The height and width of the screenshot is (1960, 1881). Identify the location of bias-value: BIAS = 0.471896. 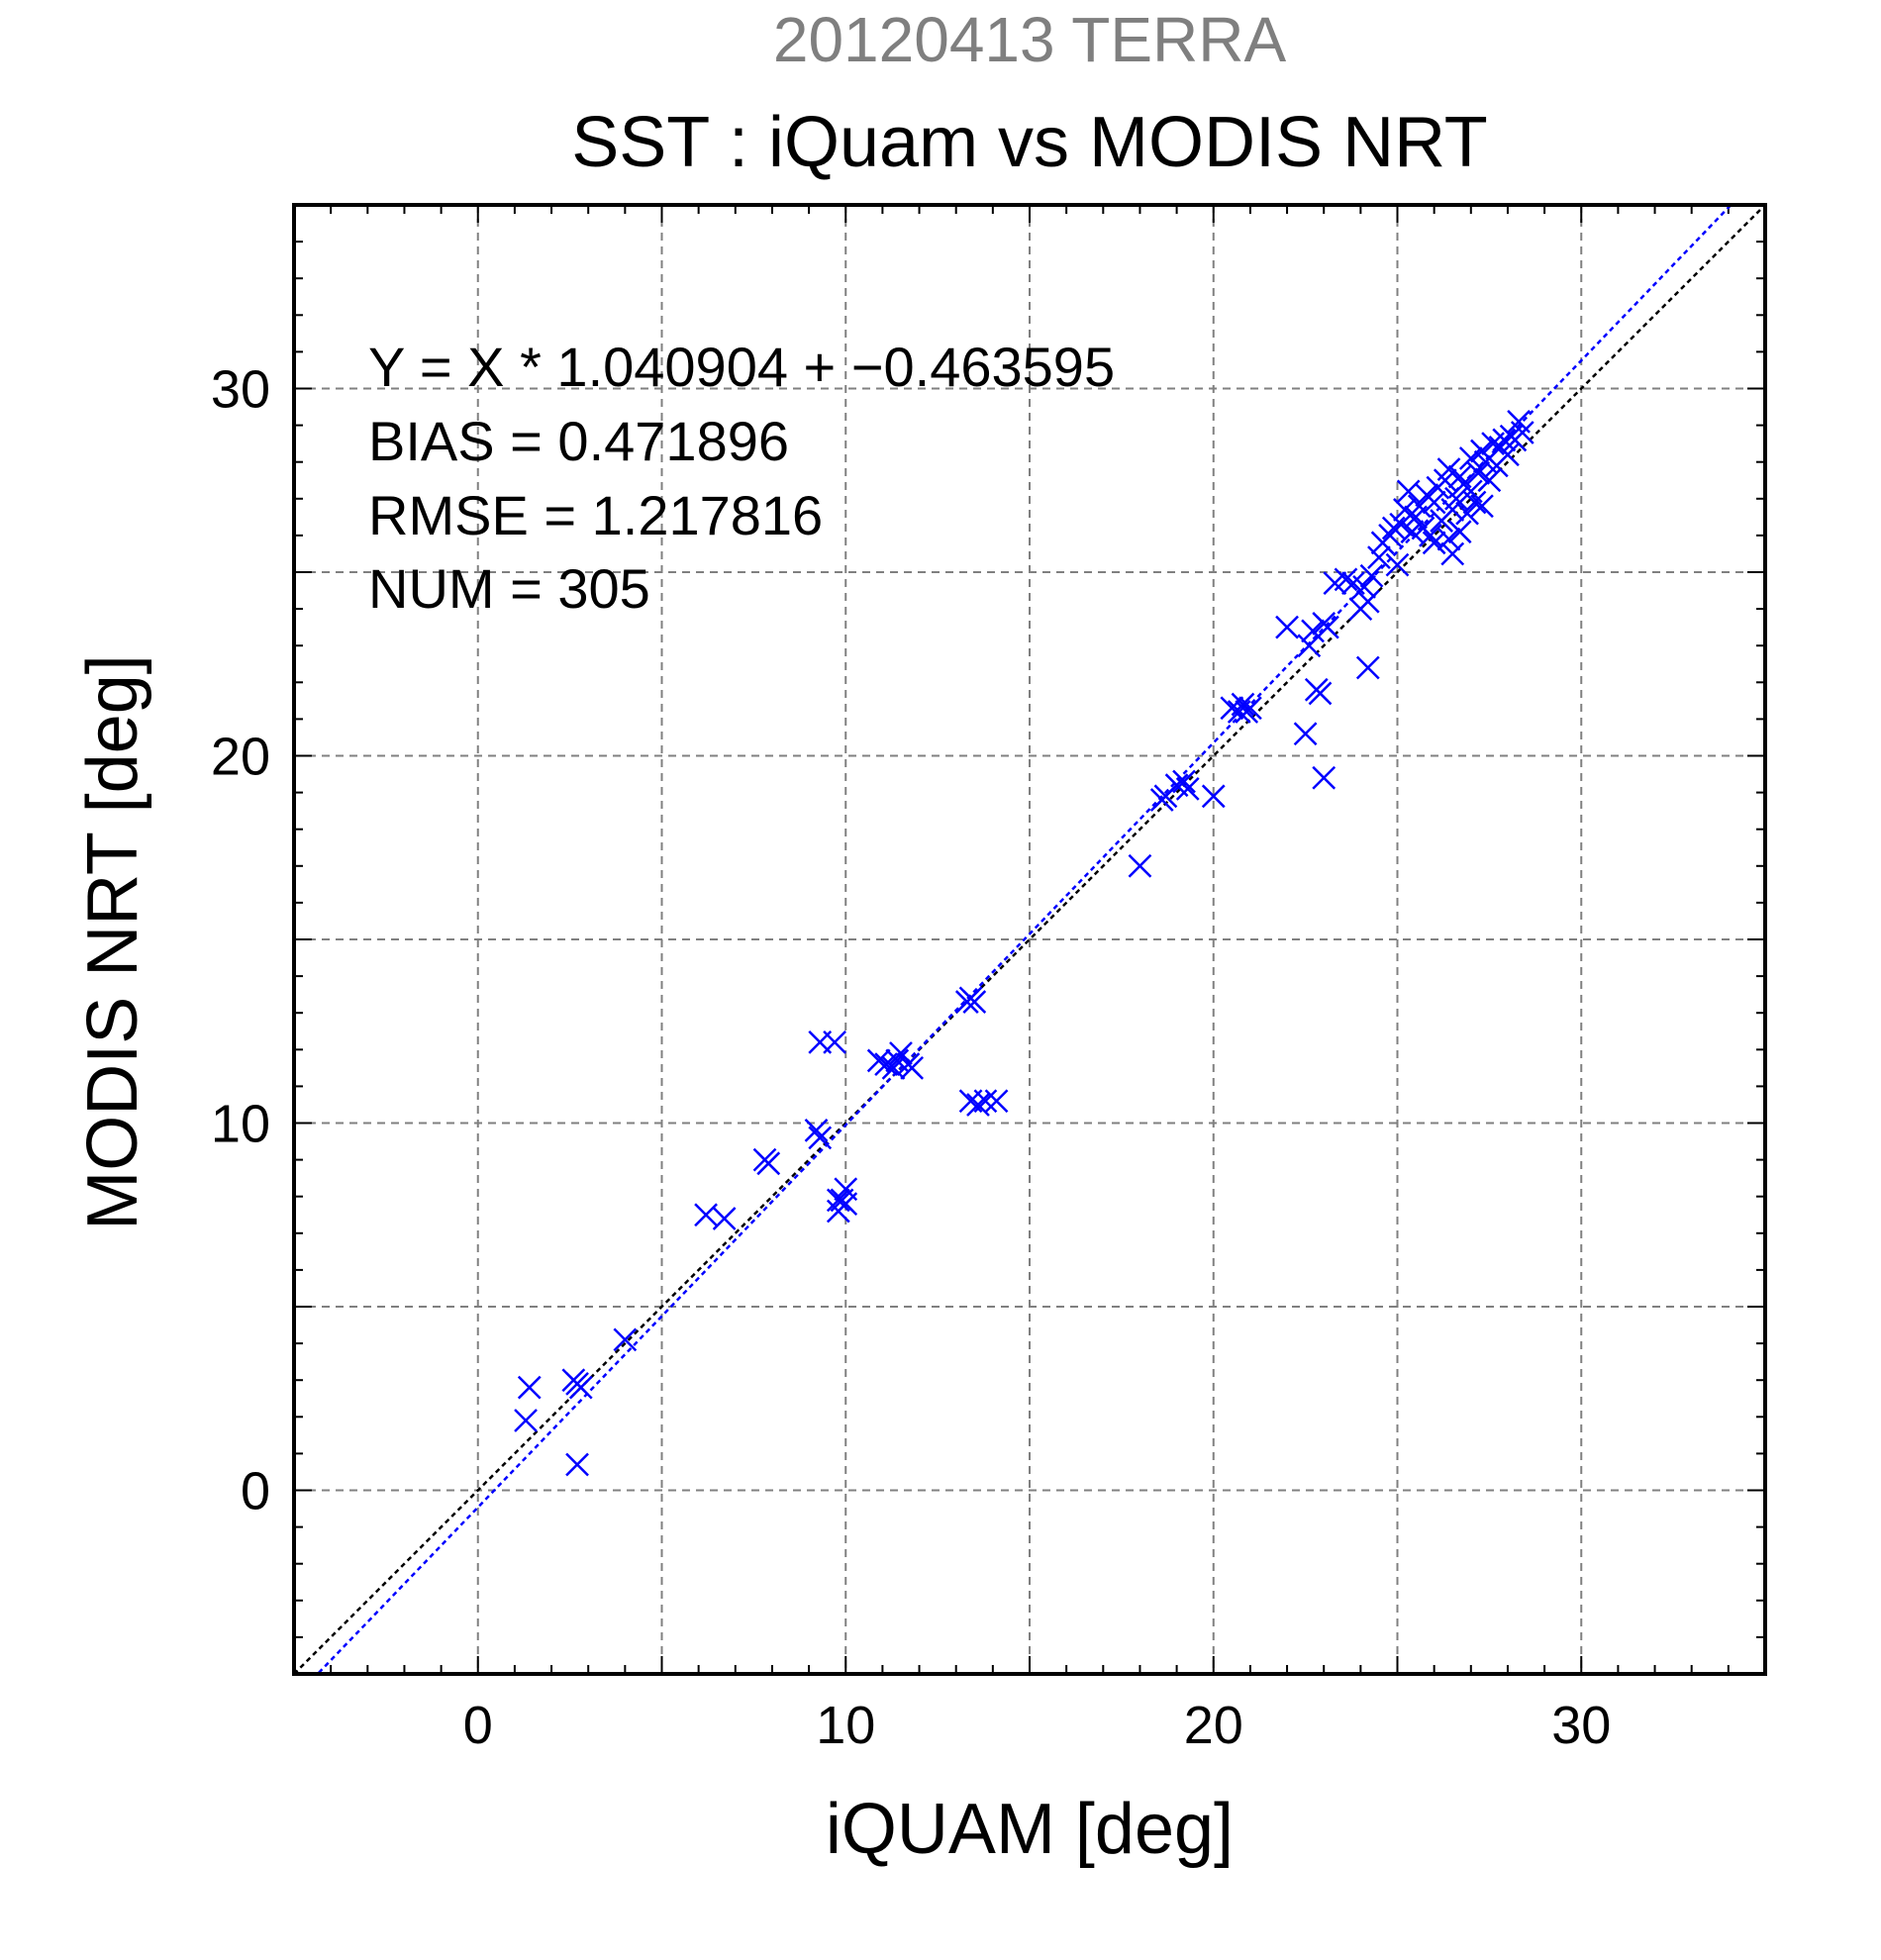
(579, 441).